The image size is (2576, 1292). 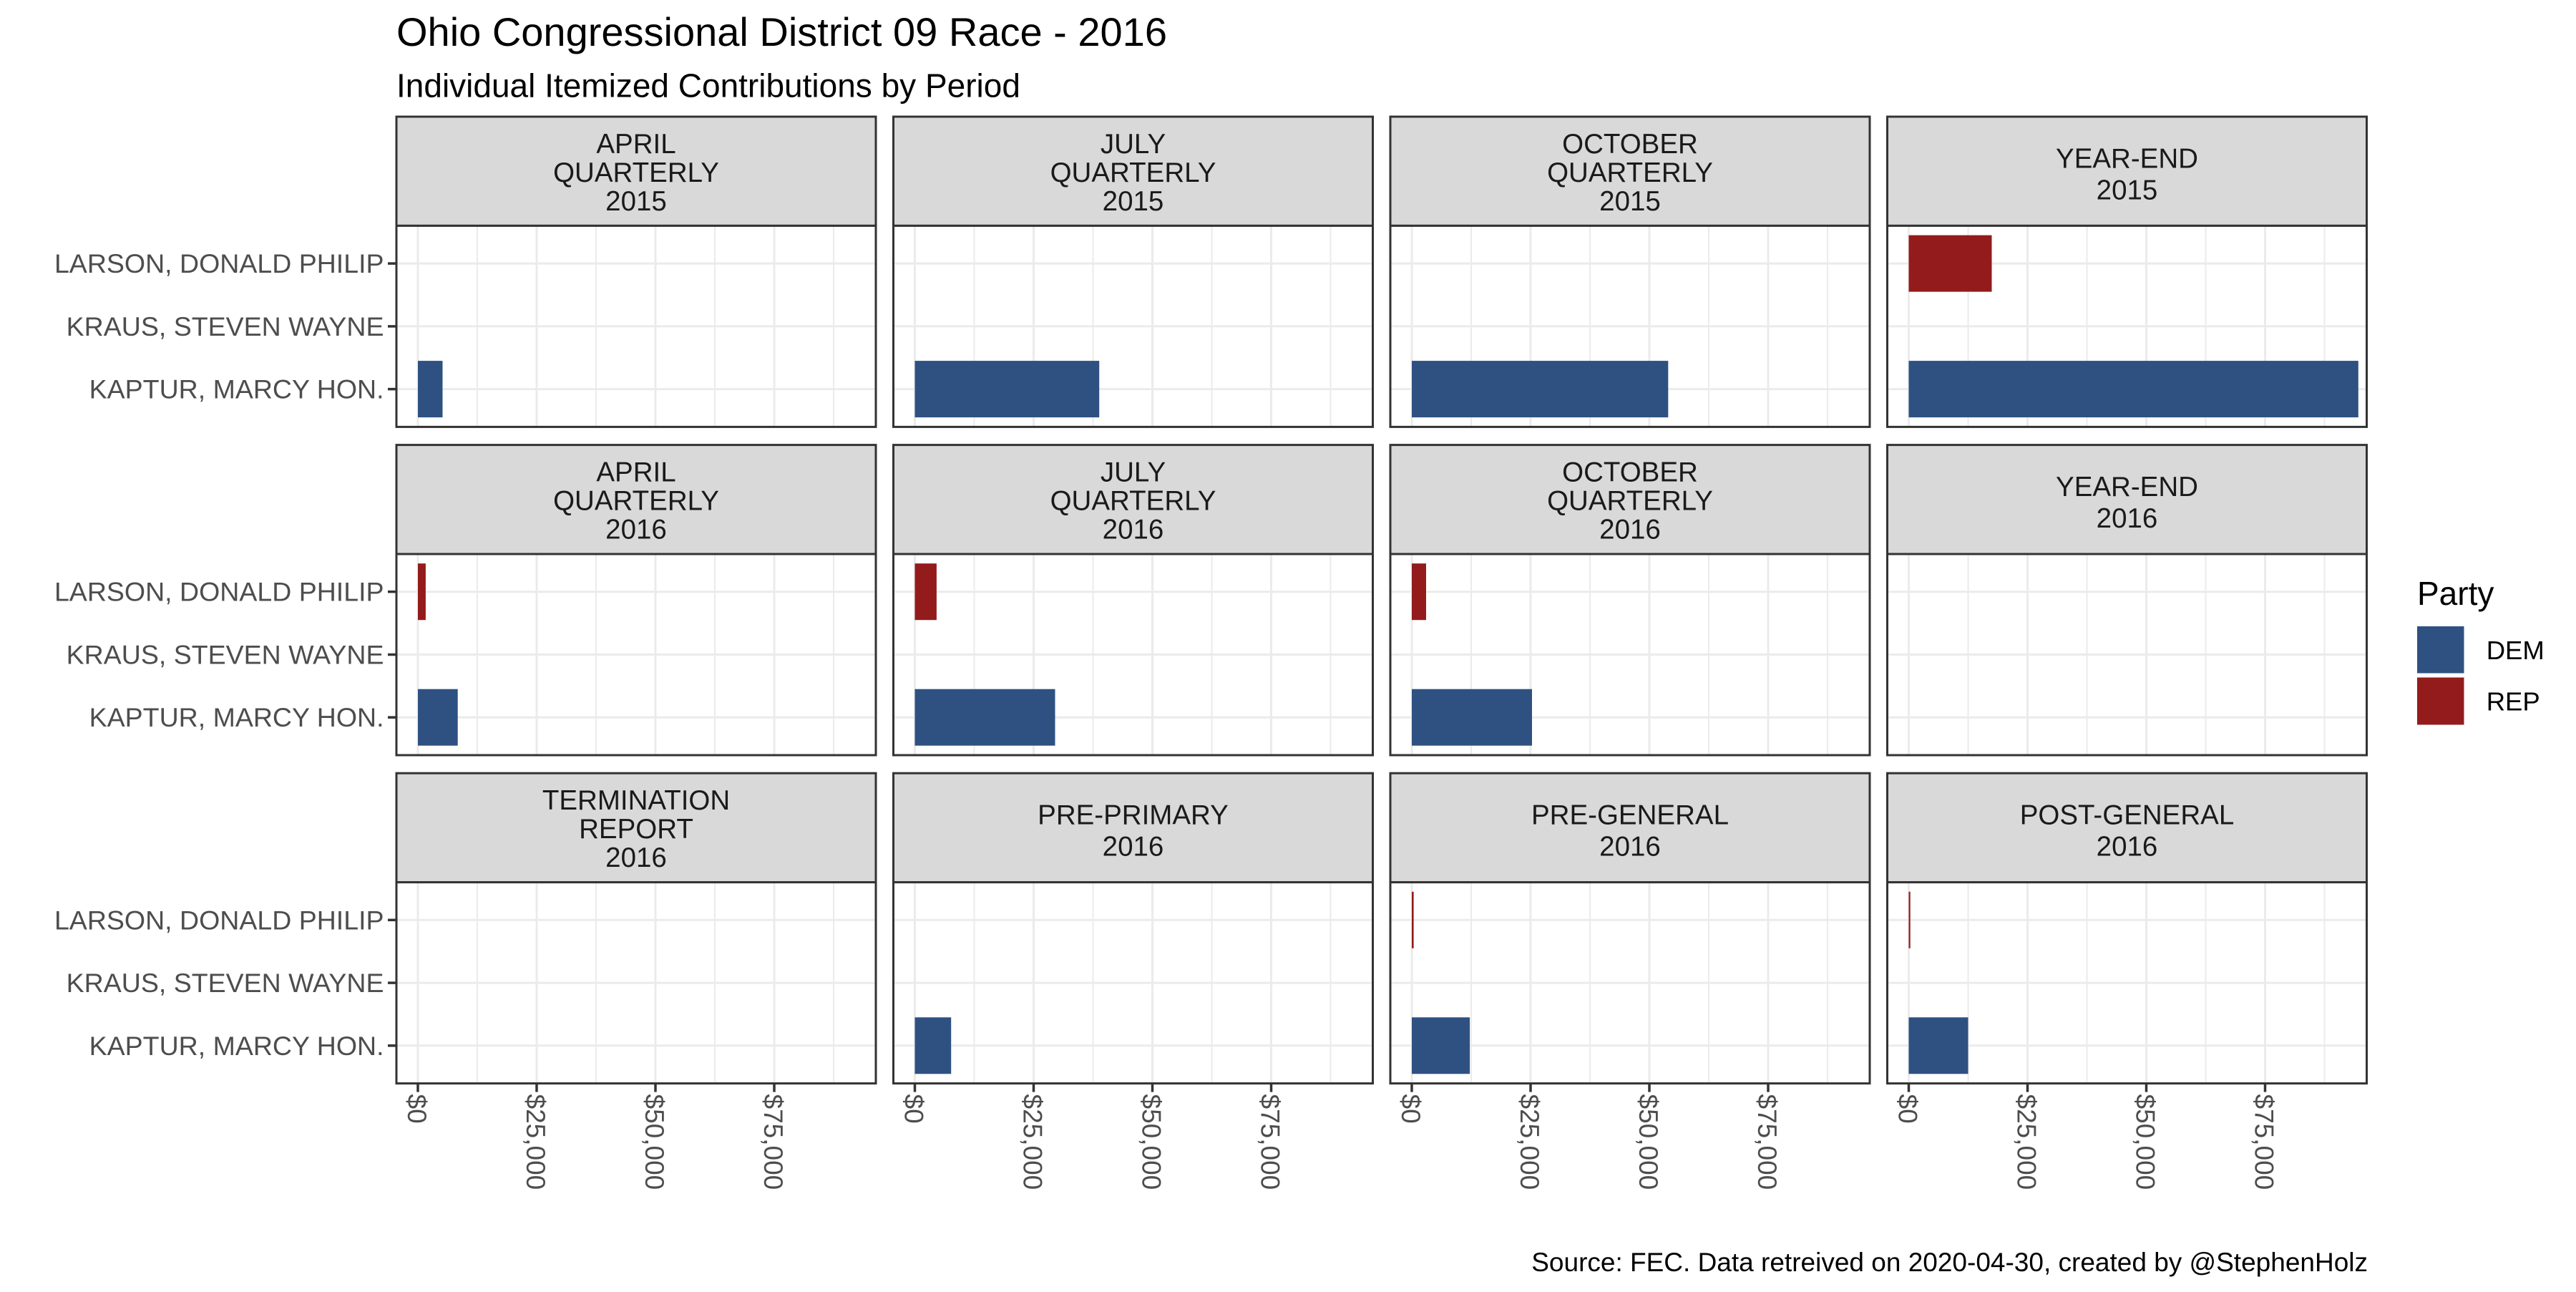 What do you see at coordinates (2513, 702) in the screenshot?
I see `svg-text: REP` at bounding box center [2513, 702].